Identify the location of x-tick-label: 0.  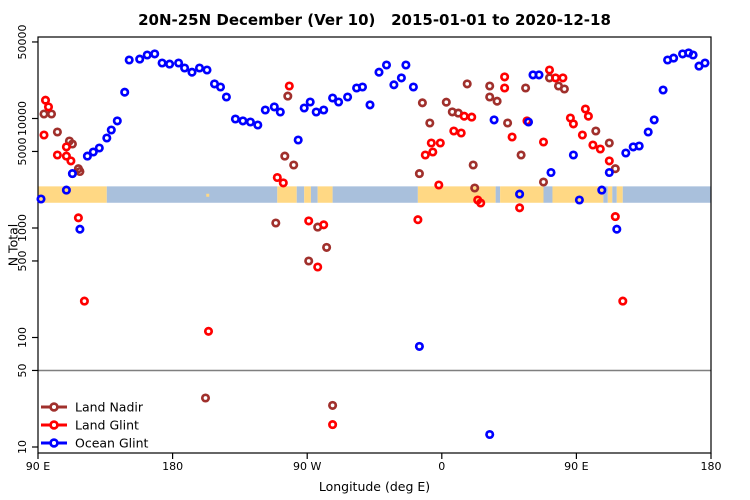
(441, 466).